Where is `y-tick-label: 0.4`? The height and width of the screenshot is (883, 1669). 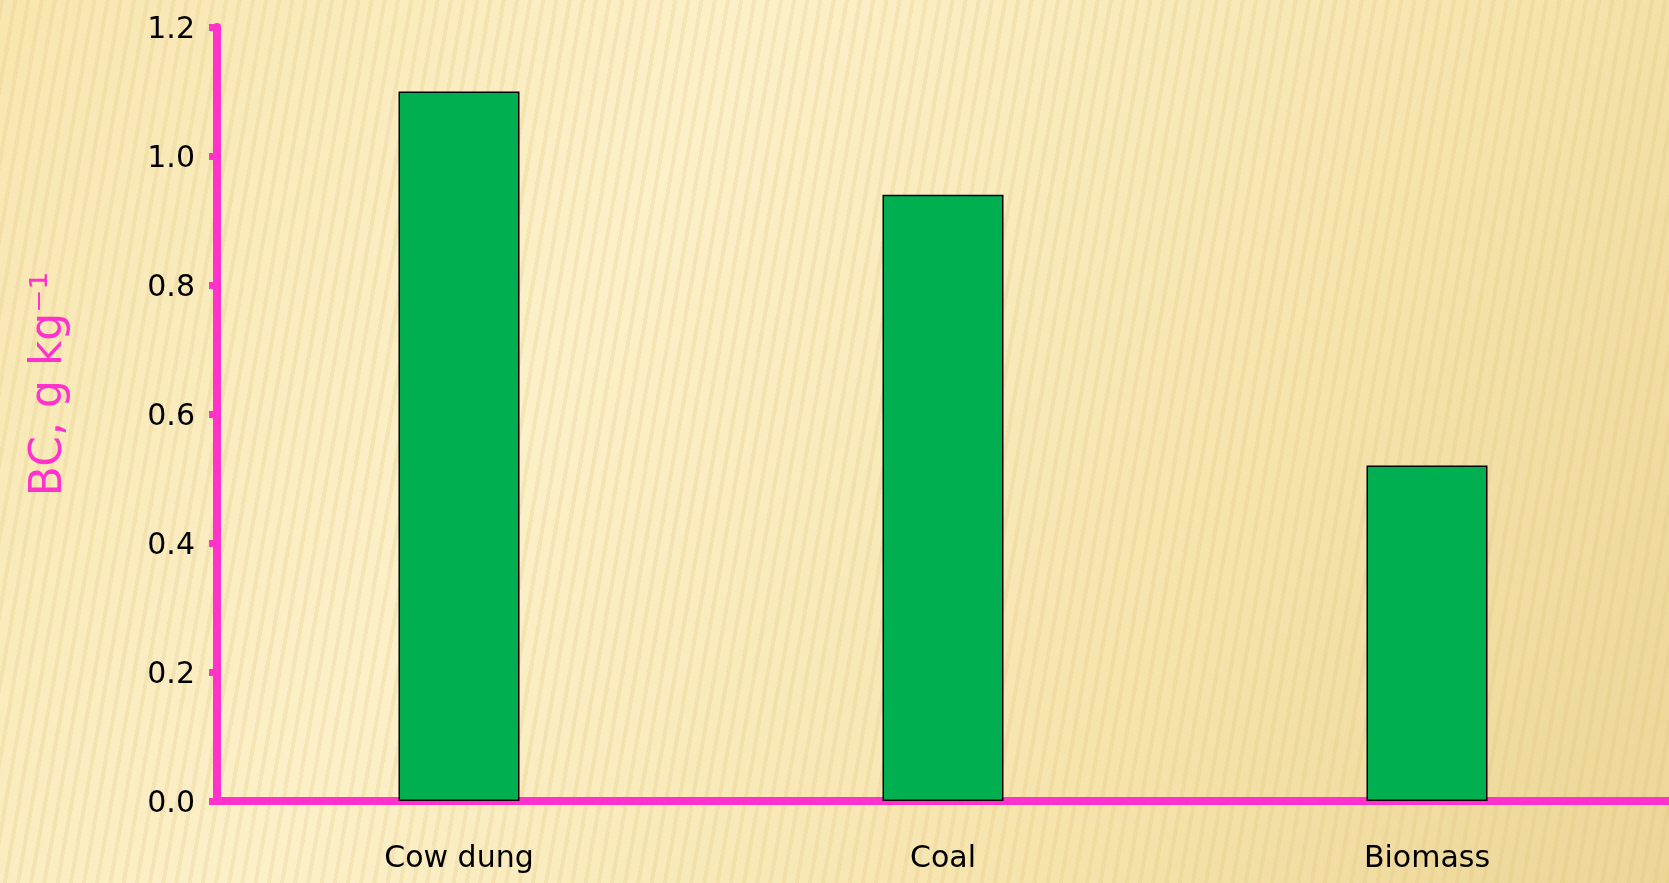 y-tick-label: 0.4 is located at coordinates (171, 543).